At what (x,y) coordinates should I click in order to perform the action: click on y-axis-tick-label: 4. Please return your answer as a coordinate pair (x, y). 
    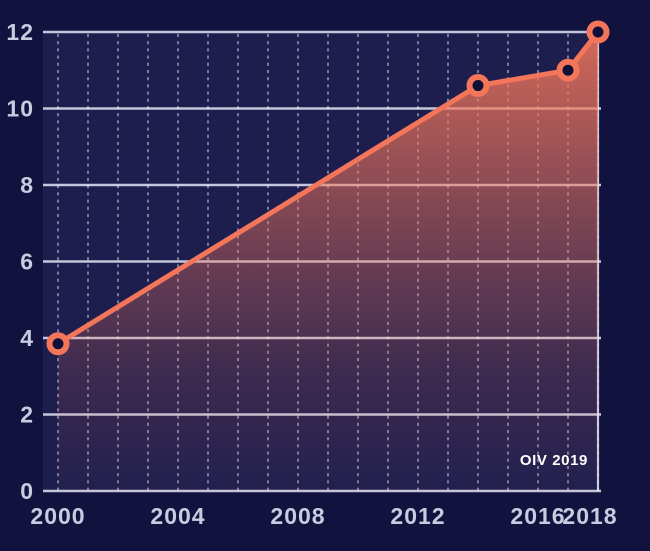
    Looking at the image, I should click on (27, 338).